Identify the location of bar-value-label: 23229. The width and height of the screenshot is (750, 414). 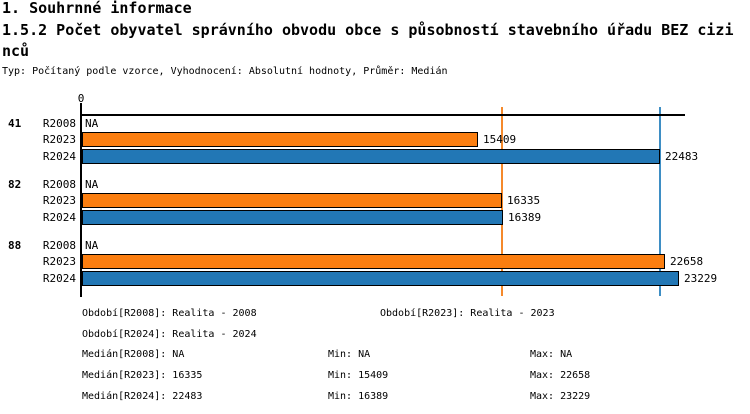
(701, 278).